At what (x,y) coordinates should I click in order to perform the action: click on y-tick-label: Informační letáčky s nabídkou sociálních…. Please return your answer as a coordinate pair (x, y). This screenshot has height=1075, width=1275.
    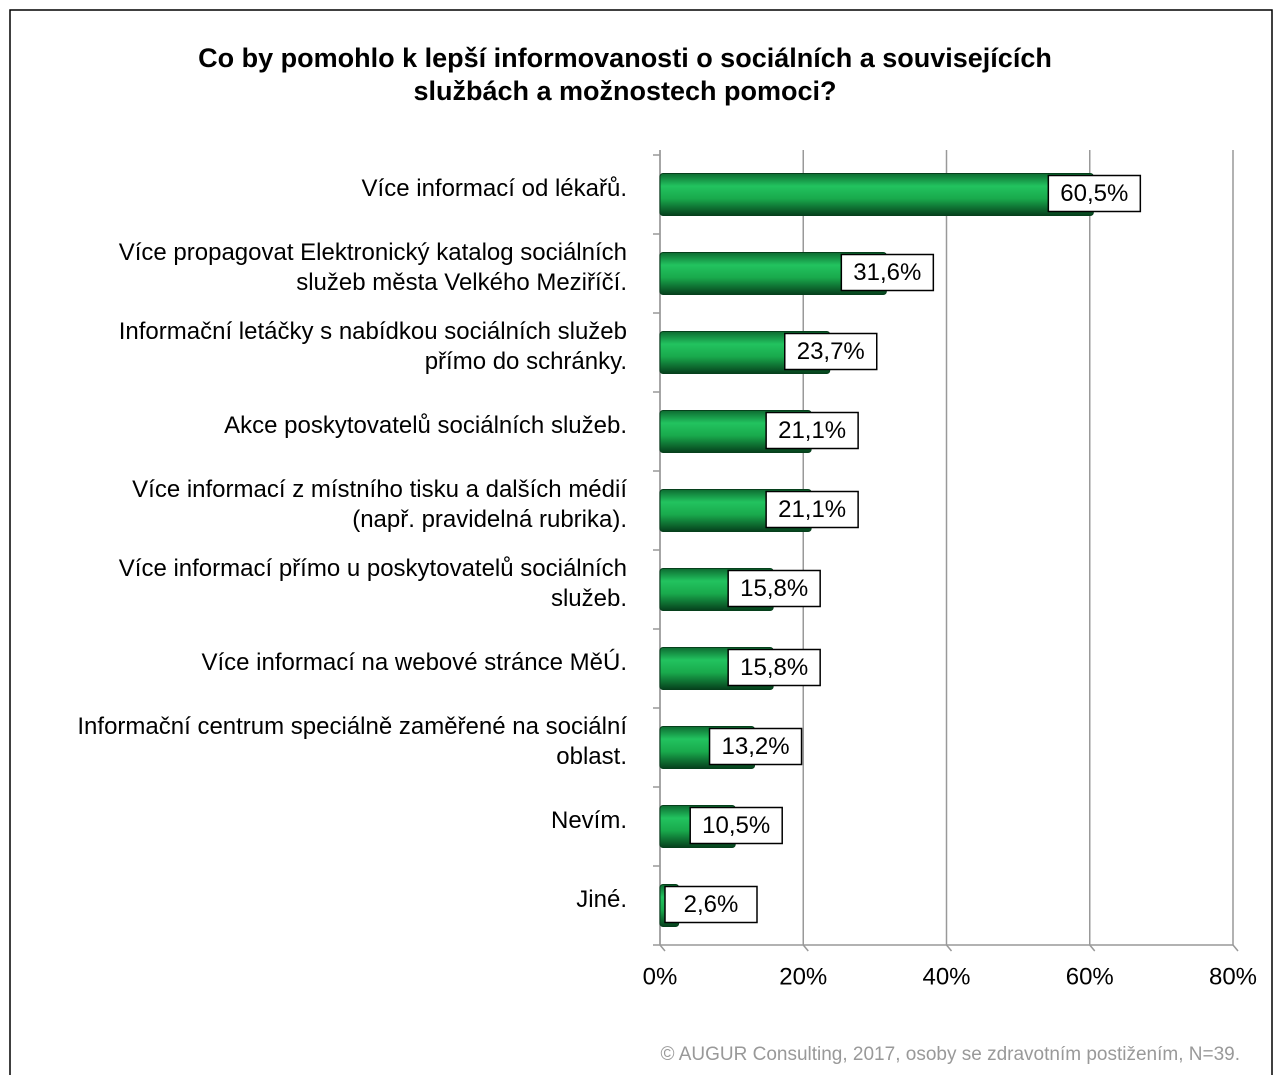
    Looking at the image, I should click on (373, 331).